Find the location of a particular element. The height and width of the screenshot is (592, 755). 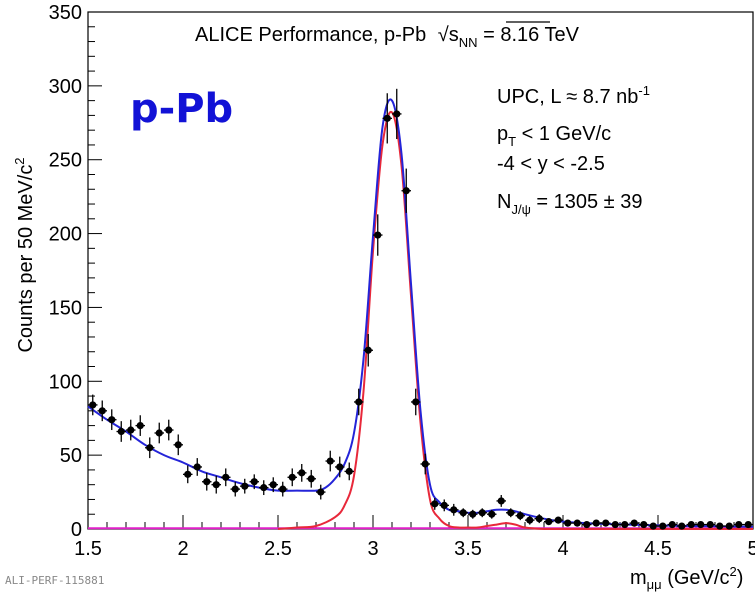

x-tick-label: 3 is located at coordinates (372, 549).